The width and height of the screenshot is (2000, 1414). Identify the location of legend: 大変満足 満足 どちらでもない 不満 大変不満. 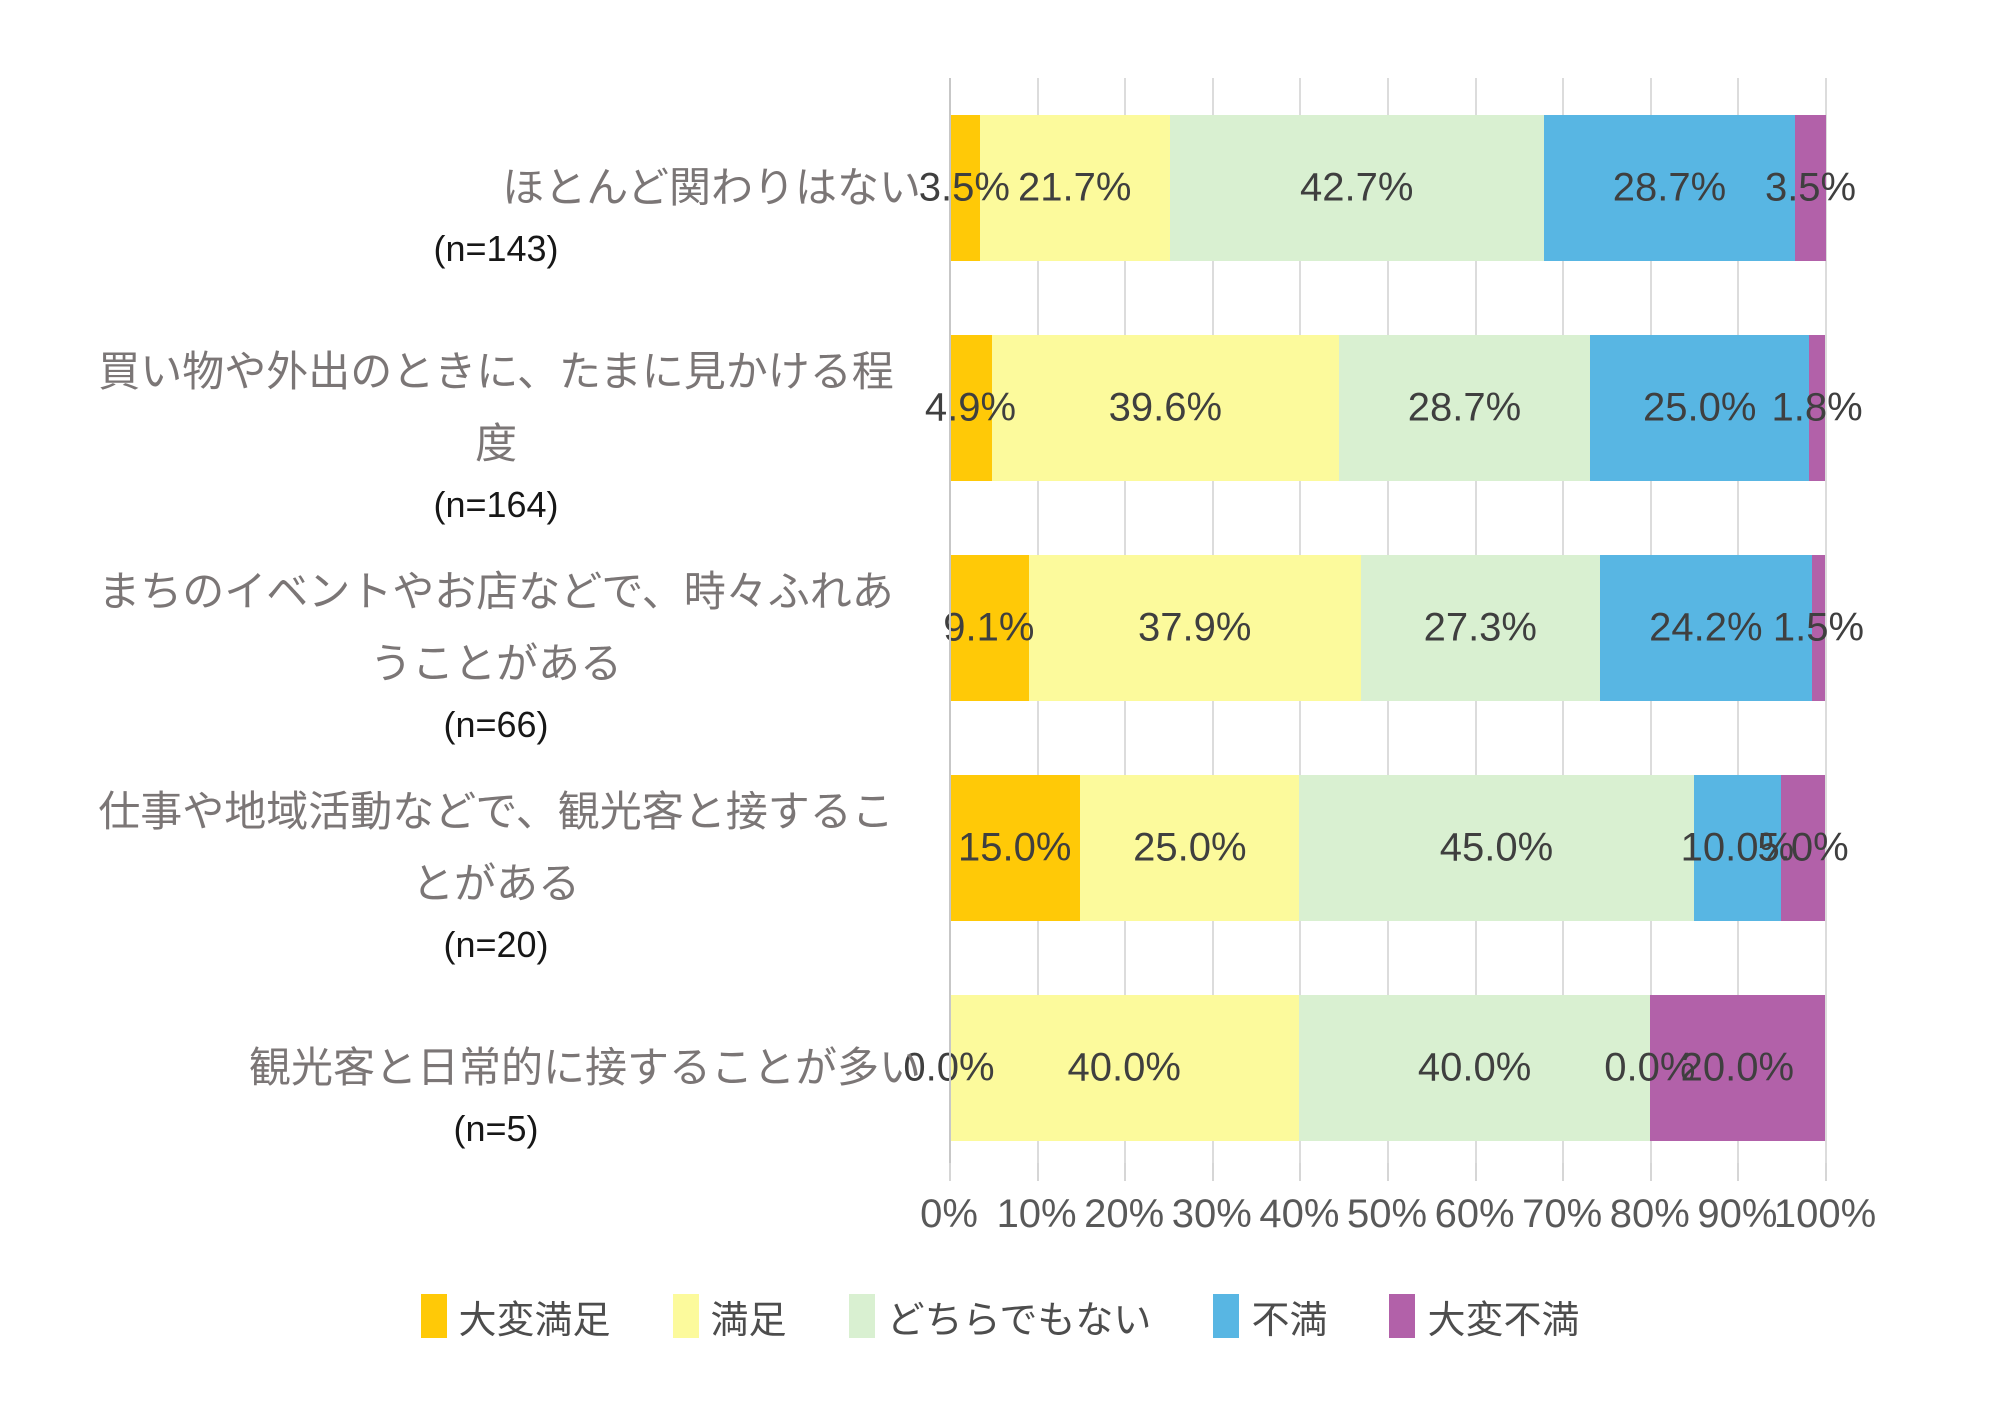
(1000, 1316).